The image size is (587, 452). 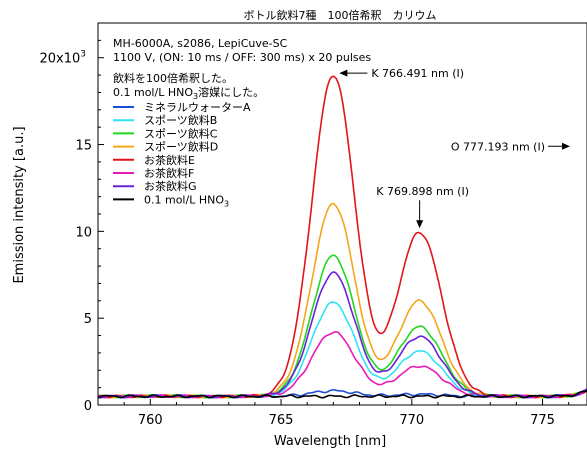 What do you see at coordinates (71, 218) in the screenshot?
I see `y-axis: 0 5 10 15 20x103` at bounding box center [71, 218].